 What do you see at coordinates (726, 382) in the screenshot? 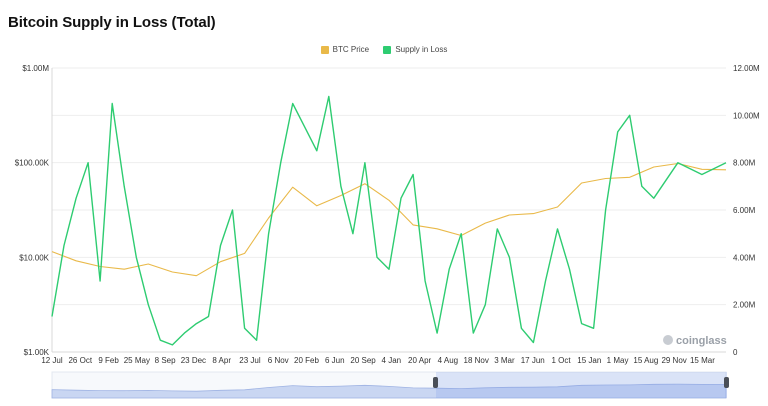
I see `navigator-handle-right` at bounding box center [726, 382].